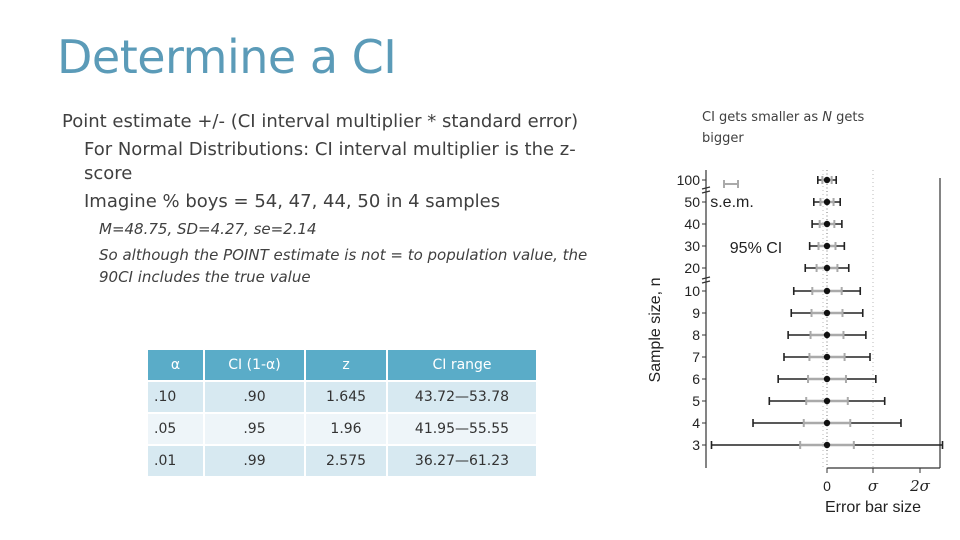  What do you see at coordinates (463, 430) in the screenshot?
I see `cell-ci-range: 41.95—55.55` at bounding box center [463, 430].